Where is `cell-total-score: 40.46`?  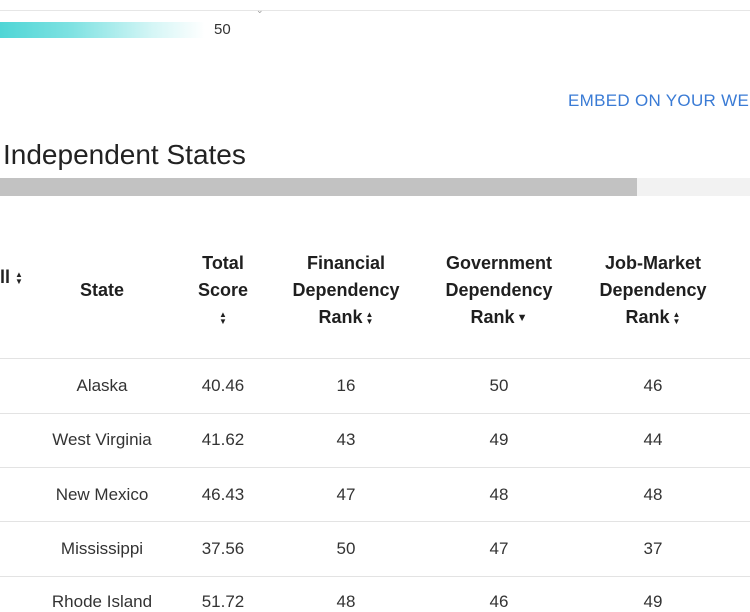 cell-total-score: 40.46 is located at coordinates (223, 385).